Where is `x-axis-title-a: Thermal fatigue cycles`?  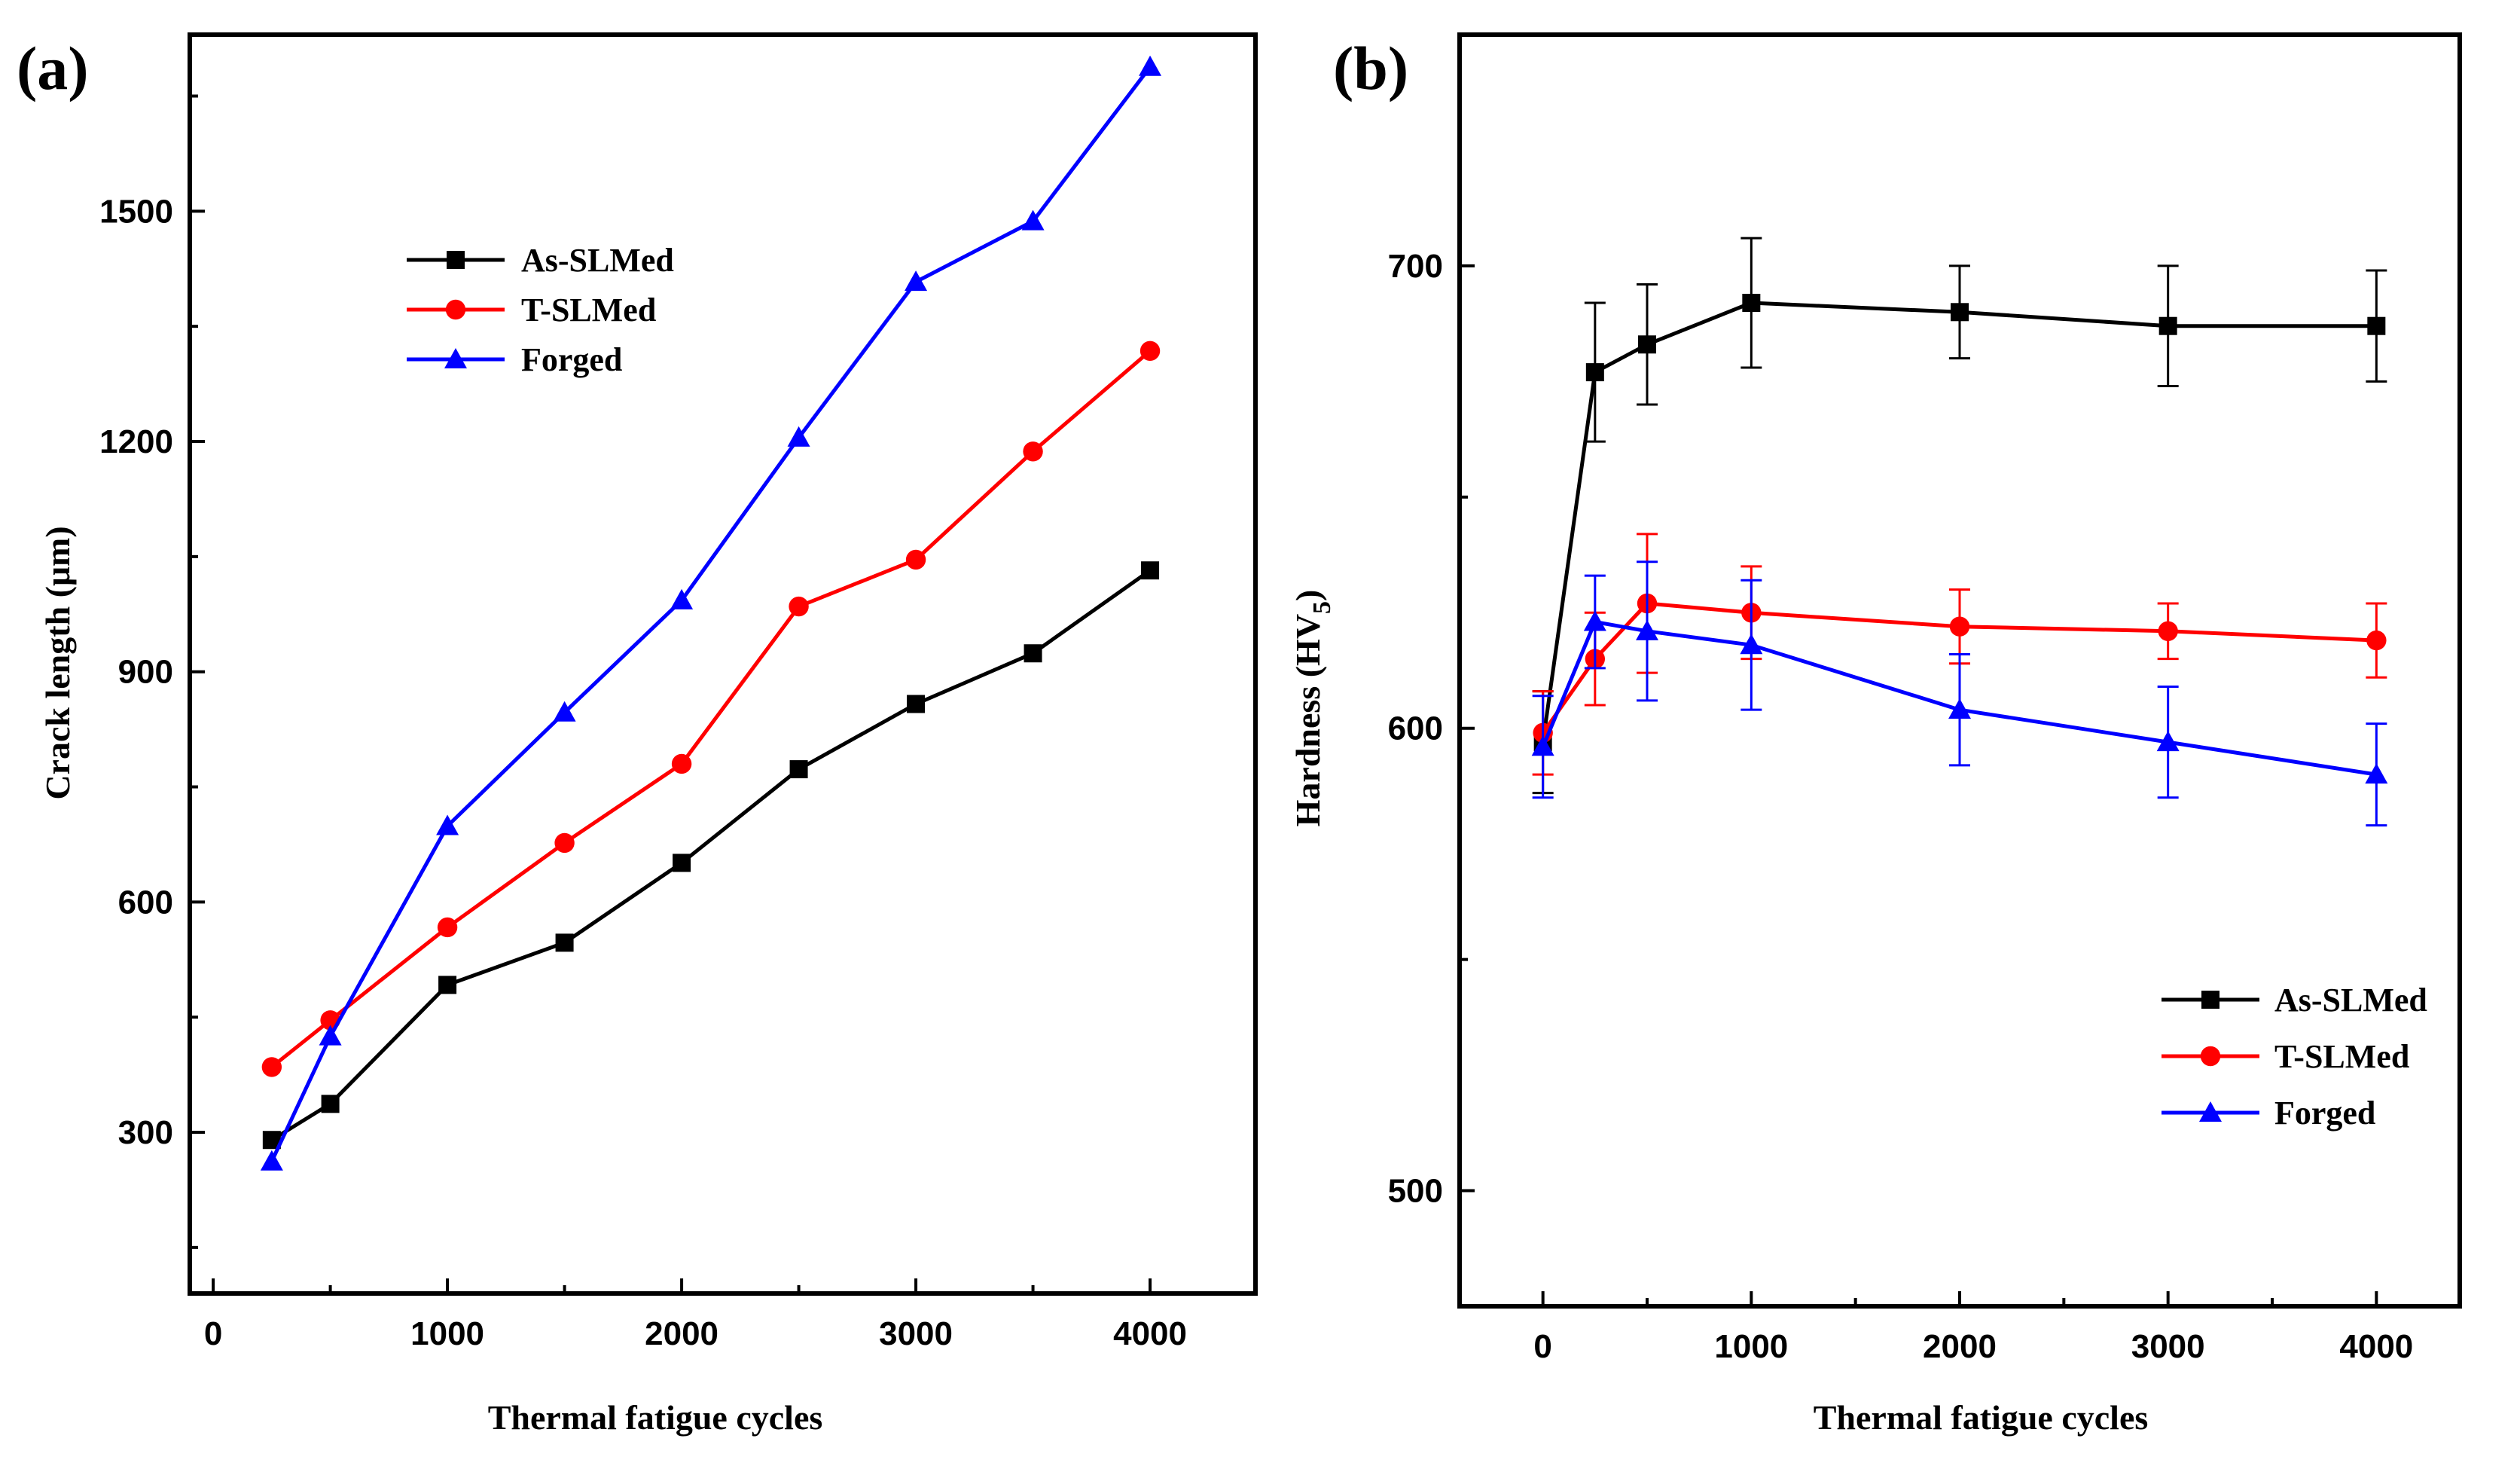
x-axis-title-a: Thermal fatigue cycles is located at coordinates (655, 1417).